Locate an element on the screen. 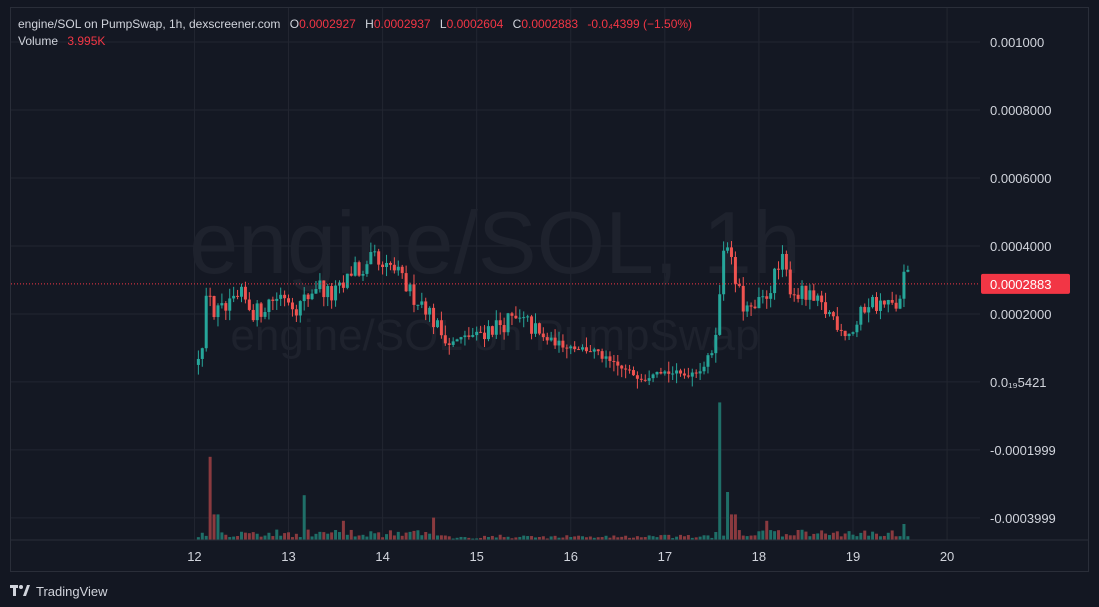  last-price-marker: 0.0002883 is located at coordinates (540, 283).